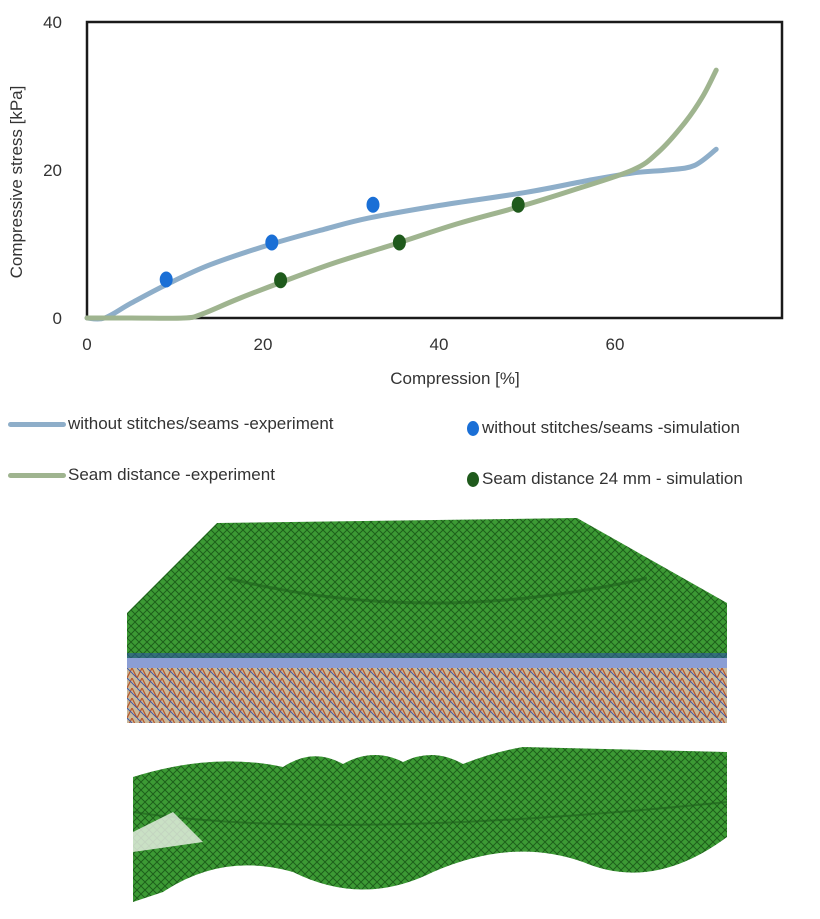 This screenshot has width=820, height=919. Describe the element at coordinates (171, 474) in the screenshot. I see `legend-label: Seam distance -experiment` at that location.